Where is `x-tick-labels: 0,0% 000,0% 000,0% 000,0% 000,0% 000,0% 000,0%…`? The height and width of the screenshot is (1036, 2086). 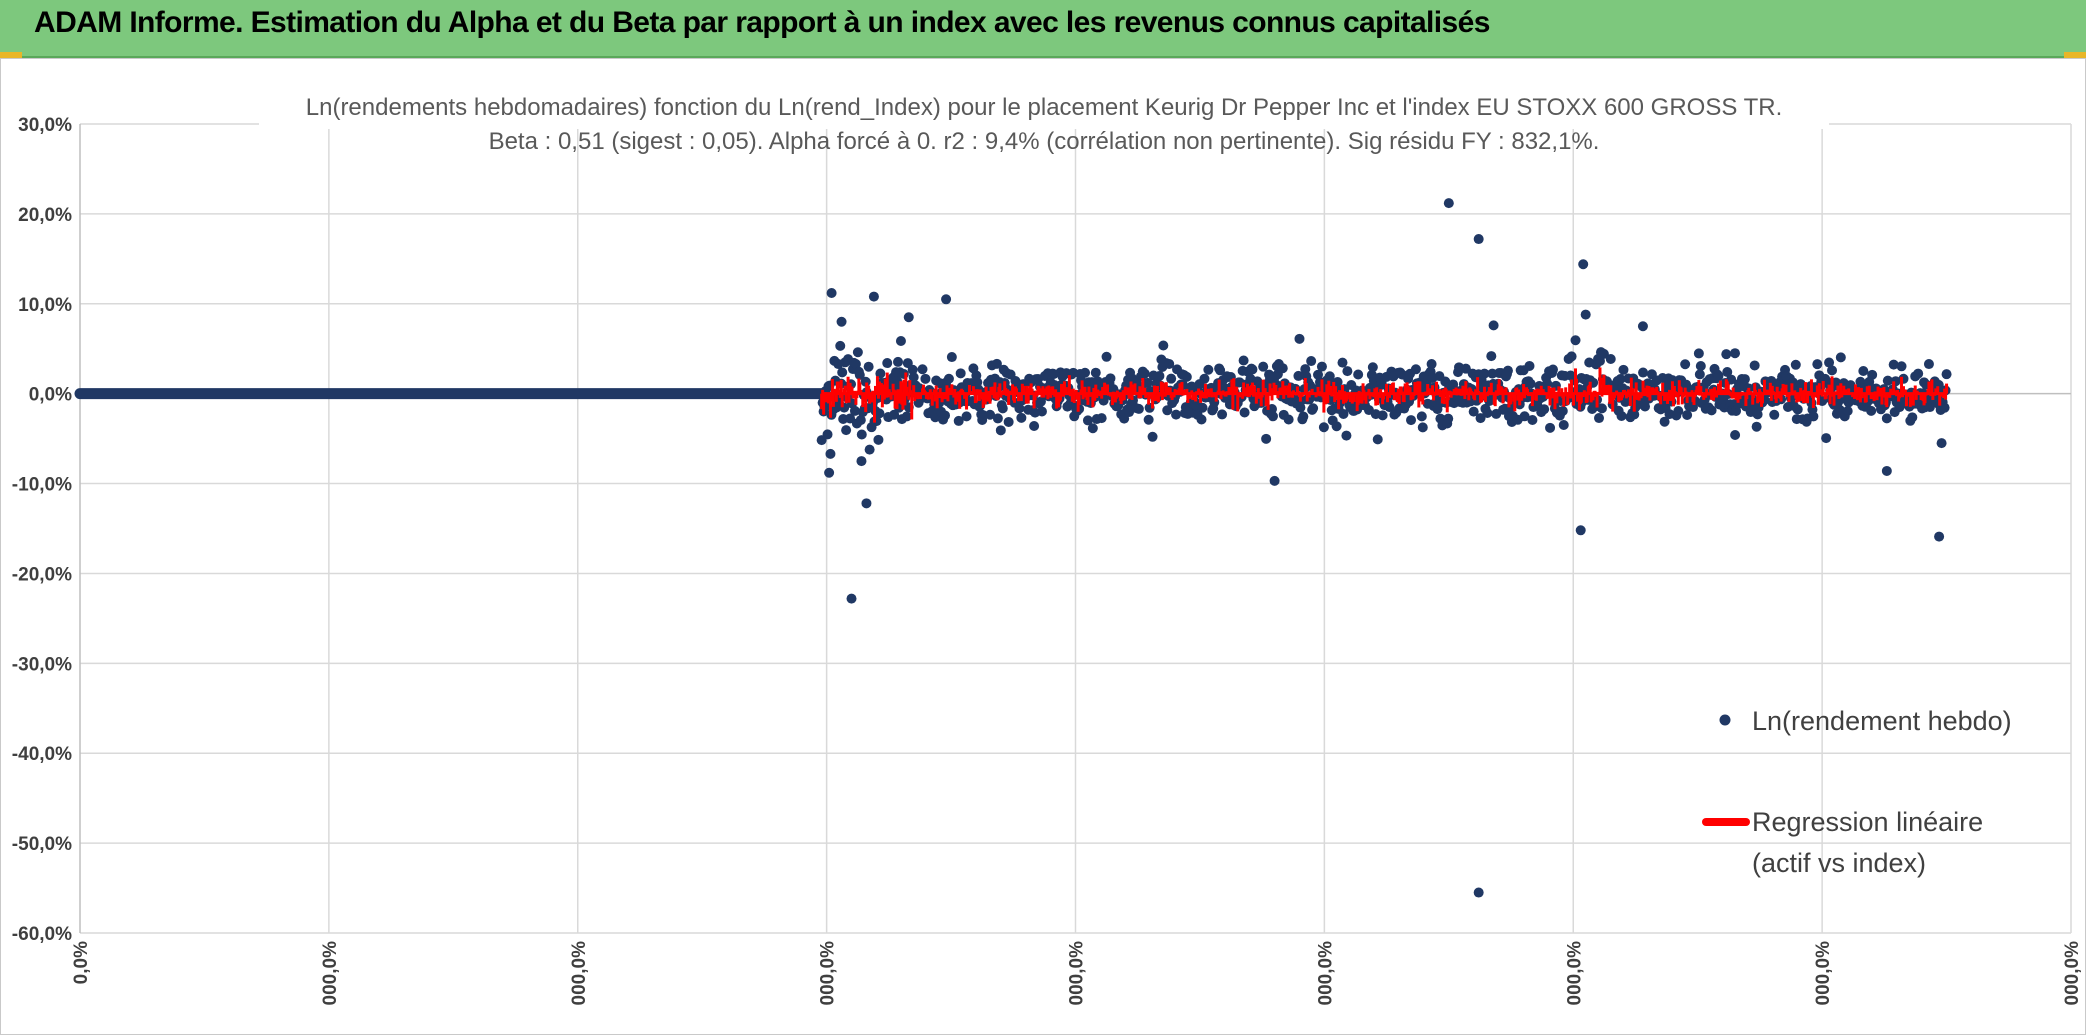
x-tick-labels: 0,0% 000,0% 000,0% 000,0% 000,0% 000,0% 000,0%… is located at coordinates (1077, 973).